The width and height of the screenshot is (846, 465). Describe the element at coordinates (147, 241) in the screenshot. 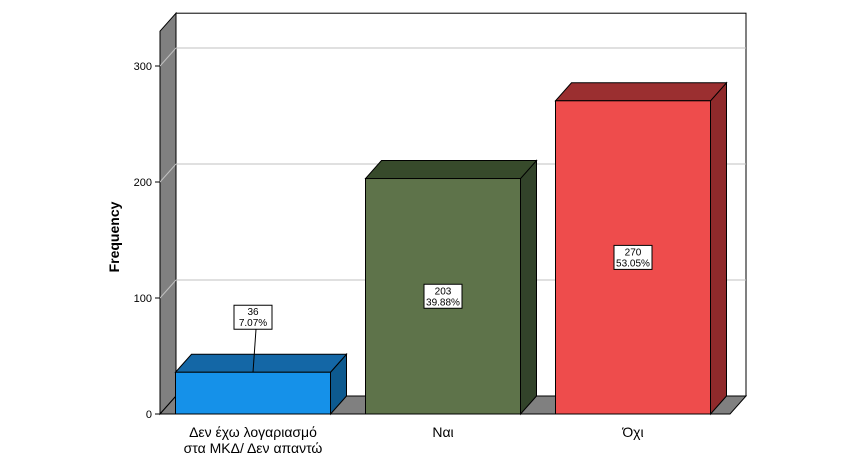

I see `y-axis: 0 100 200 300` at that location.